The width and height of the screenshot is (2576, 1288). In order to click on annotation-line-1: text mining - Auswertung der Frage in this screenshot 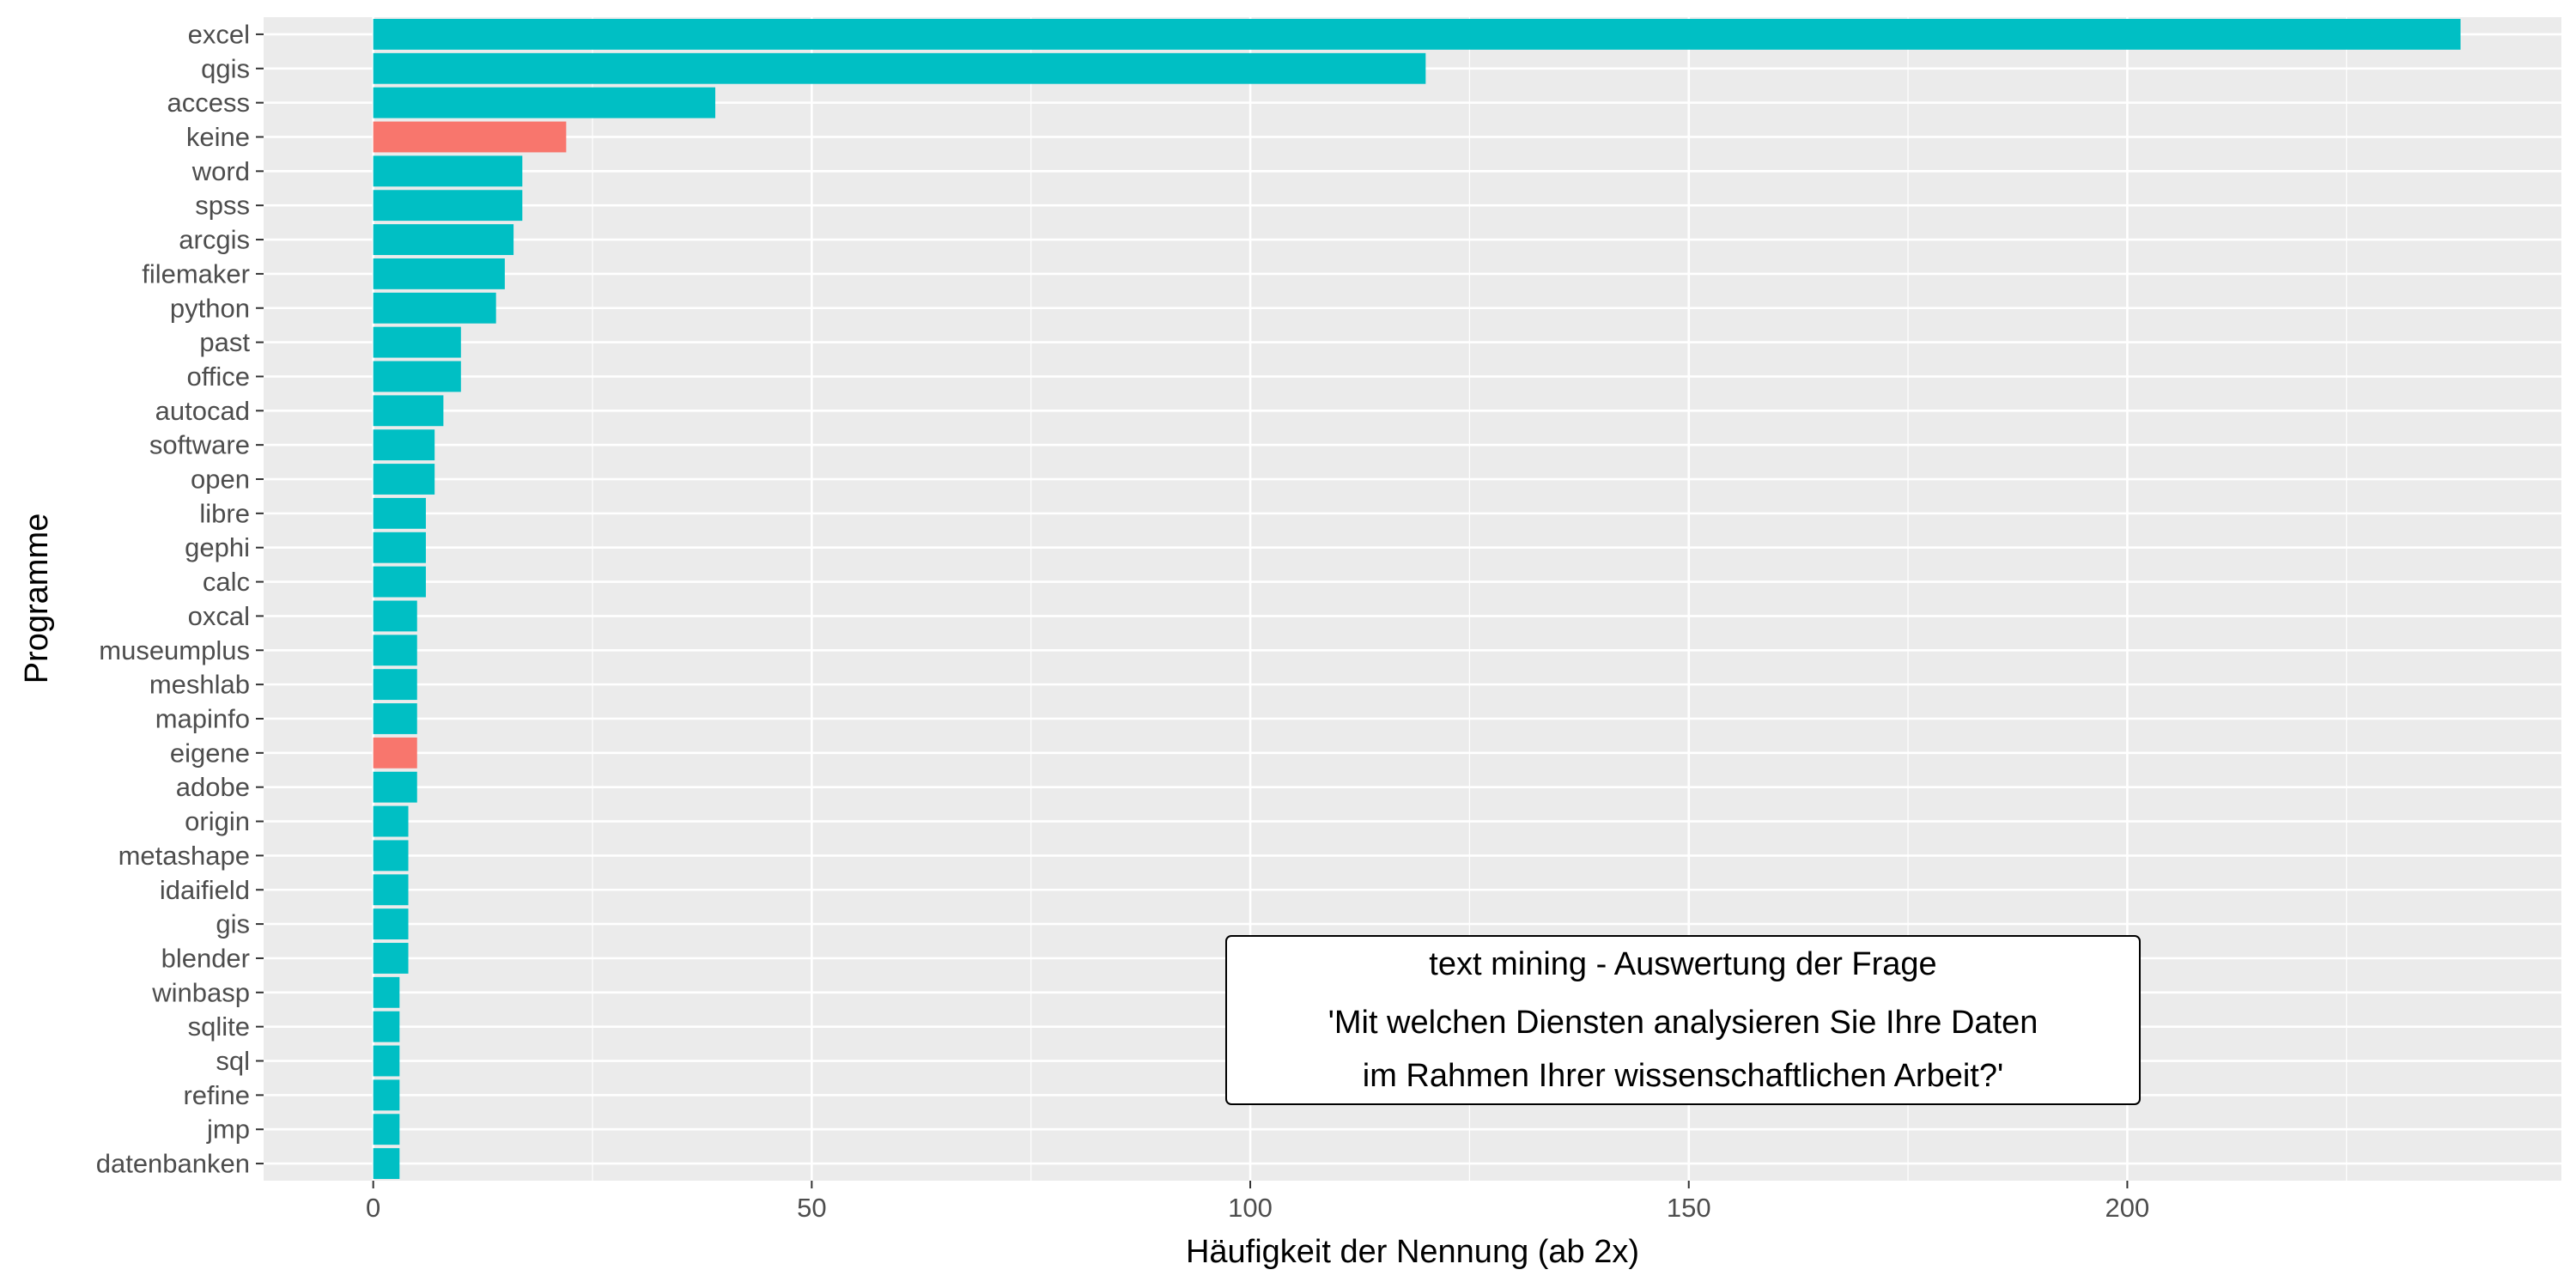, I will do `click(1682, 964)`.